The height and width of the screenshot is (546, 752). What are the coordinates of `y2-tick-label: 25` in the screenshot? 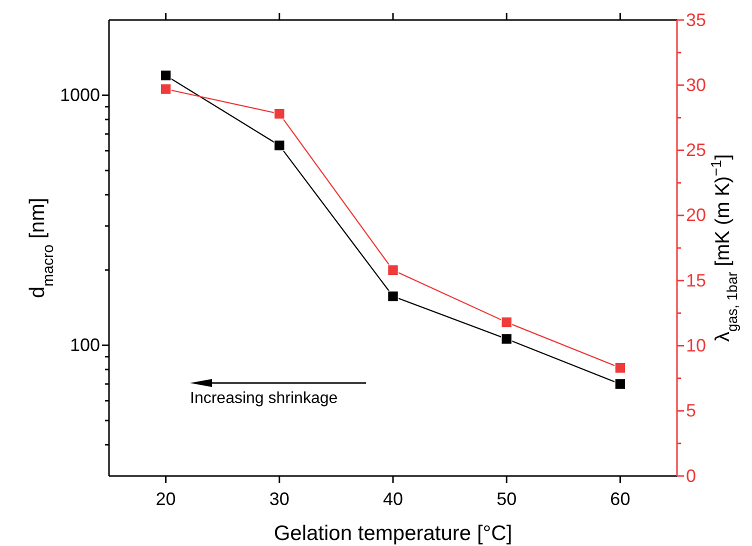 It's located at (696, 150).